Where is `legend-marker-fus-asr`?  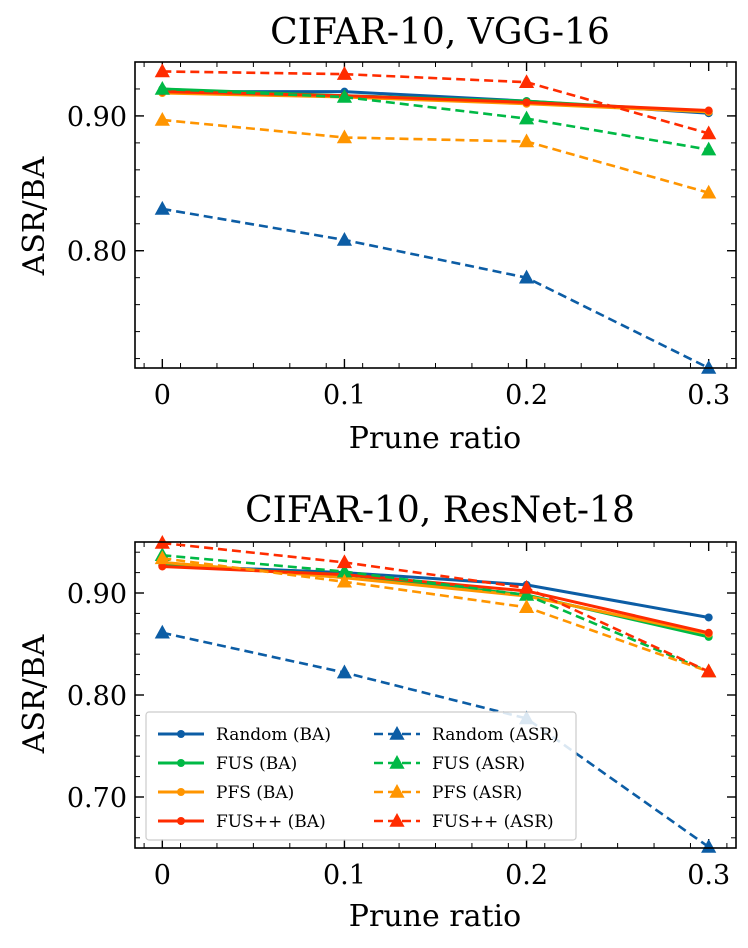
legend-marker-fus-asr is located at coordinates (397, 762).